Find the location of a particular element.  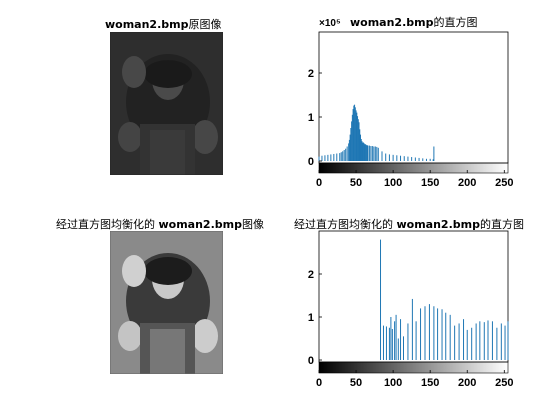

original-photo is located at coordinates (166, 103).